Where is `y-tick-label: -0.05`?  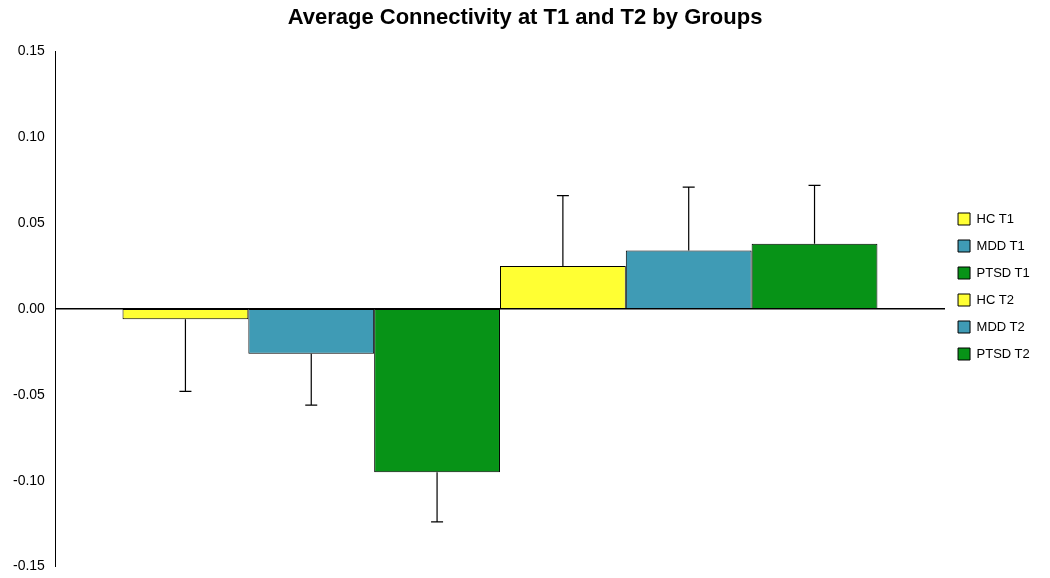 y-tick-label: -0.05 is located at coordinates (29, 393).